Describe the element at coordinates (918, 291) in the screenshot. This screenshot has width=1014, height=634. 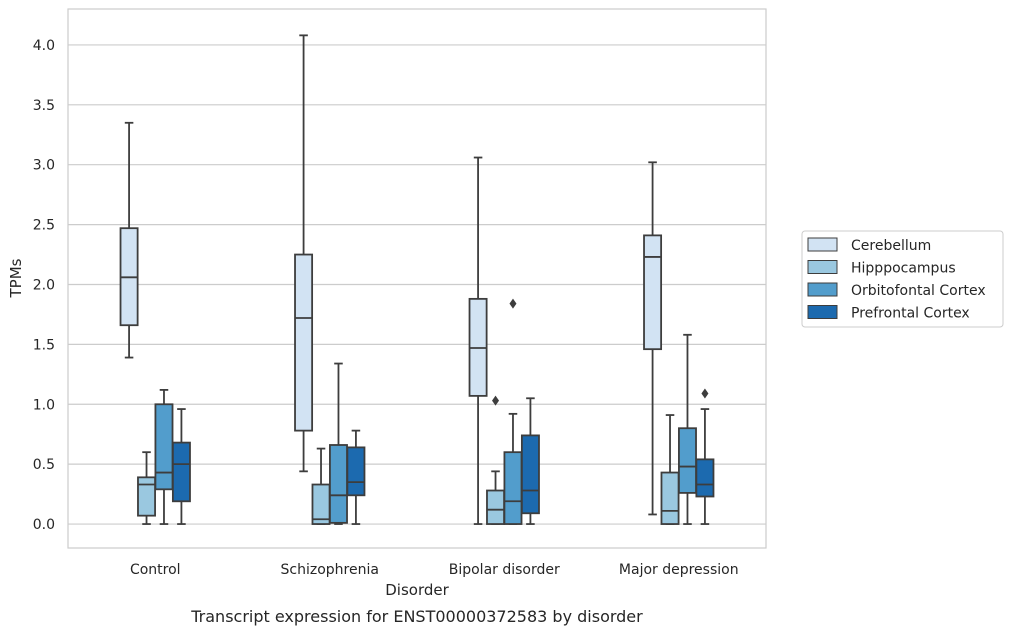
I see `legend-label: Orbitofontal Cortex` at that location.